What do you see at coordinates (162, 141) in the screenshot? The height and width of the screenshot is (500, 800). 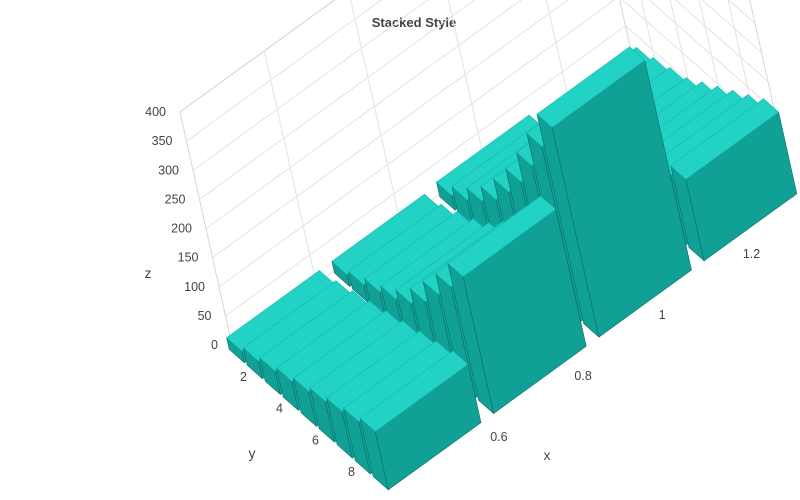 I see `z-tick-label-7: 350` at bounding box center [162, 141].